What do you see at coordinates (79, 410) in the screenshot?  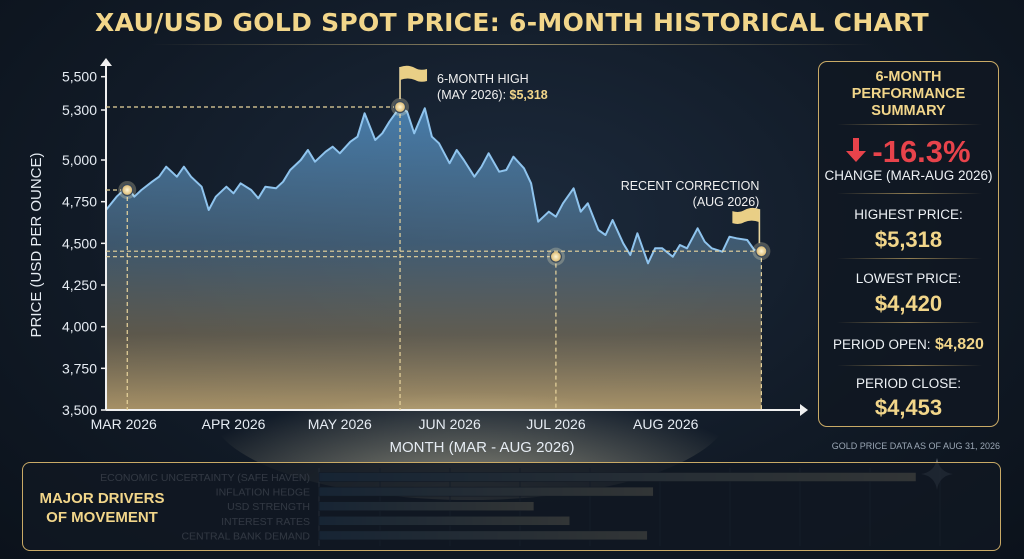 I see `y-tick-label: 3,500` at bounding box center [79, 410].